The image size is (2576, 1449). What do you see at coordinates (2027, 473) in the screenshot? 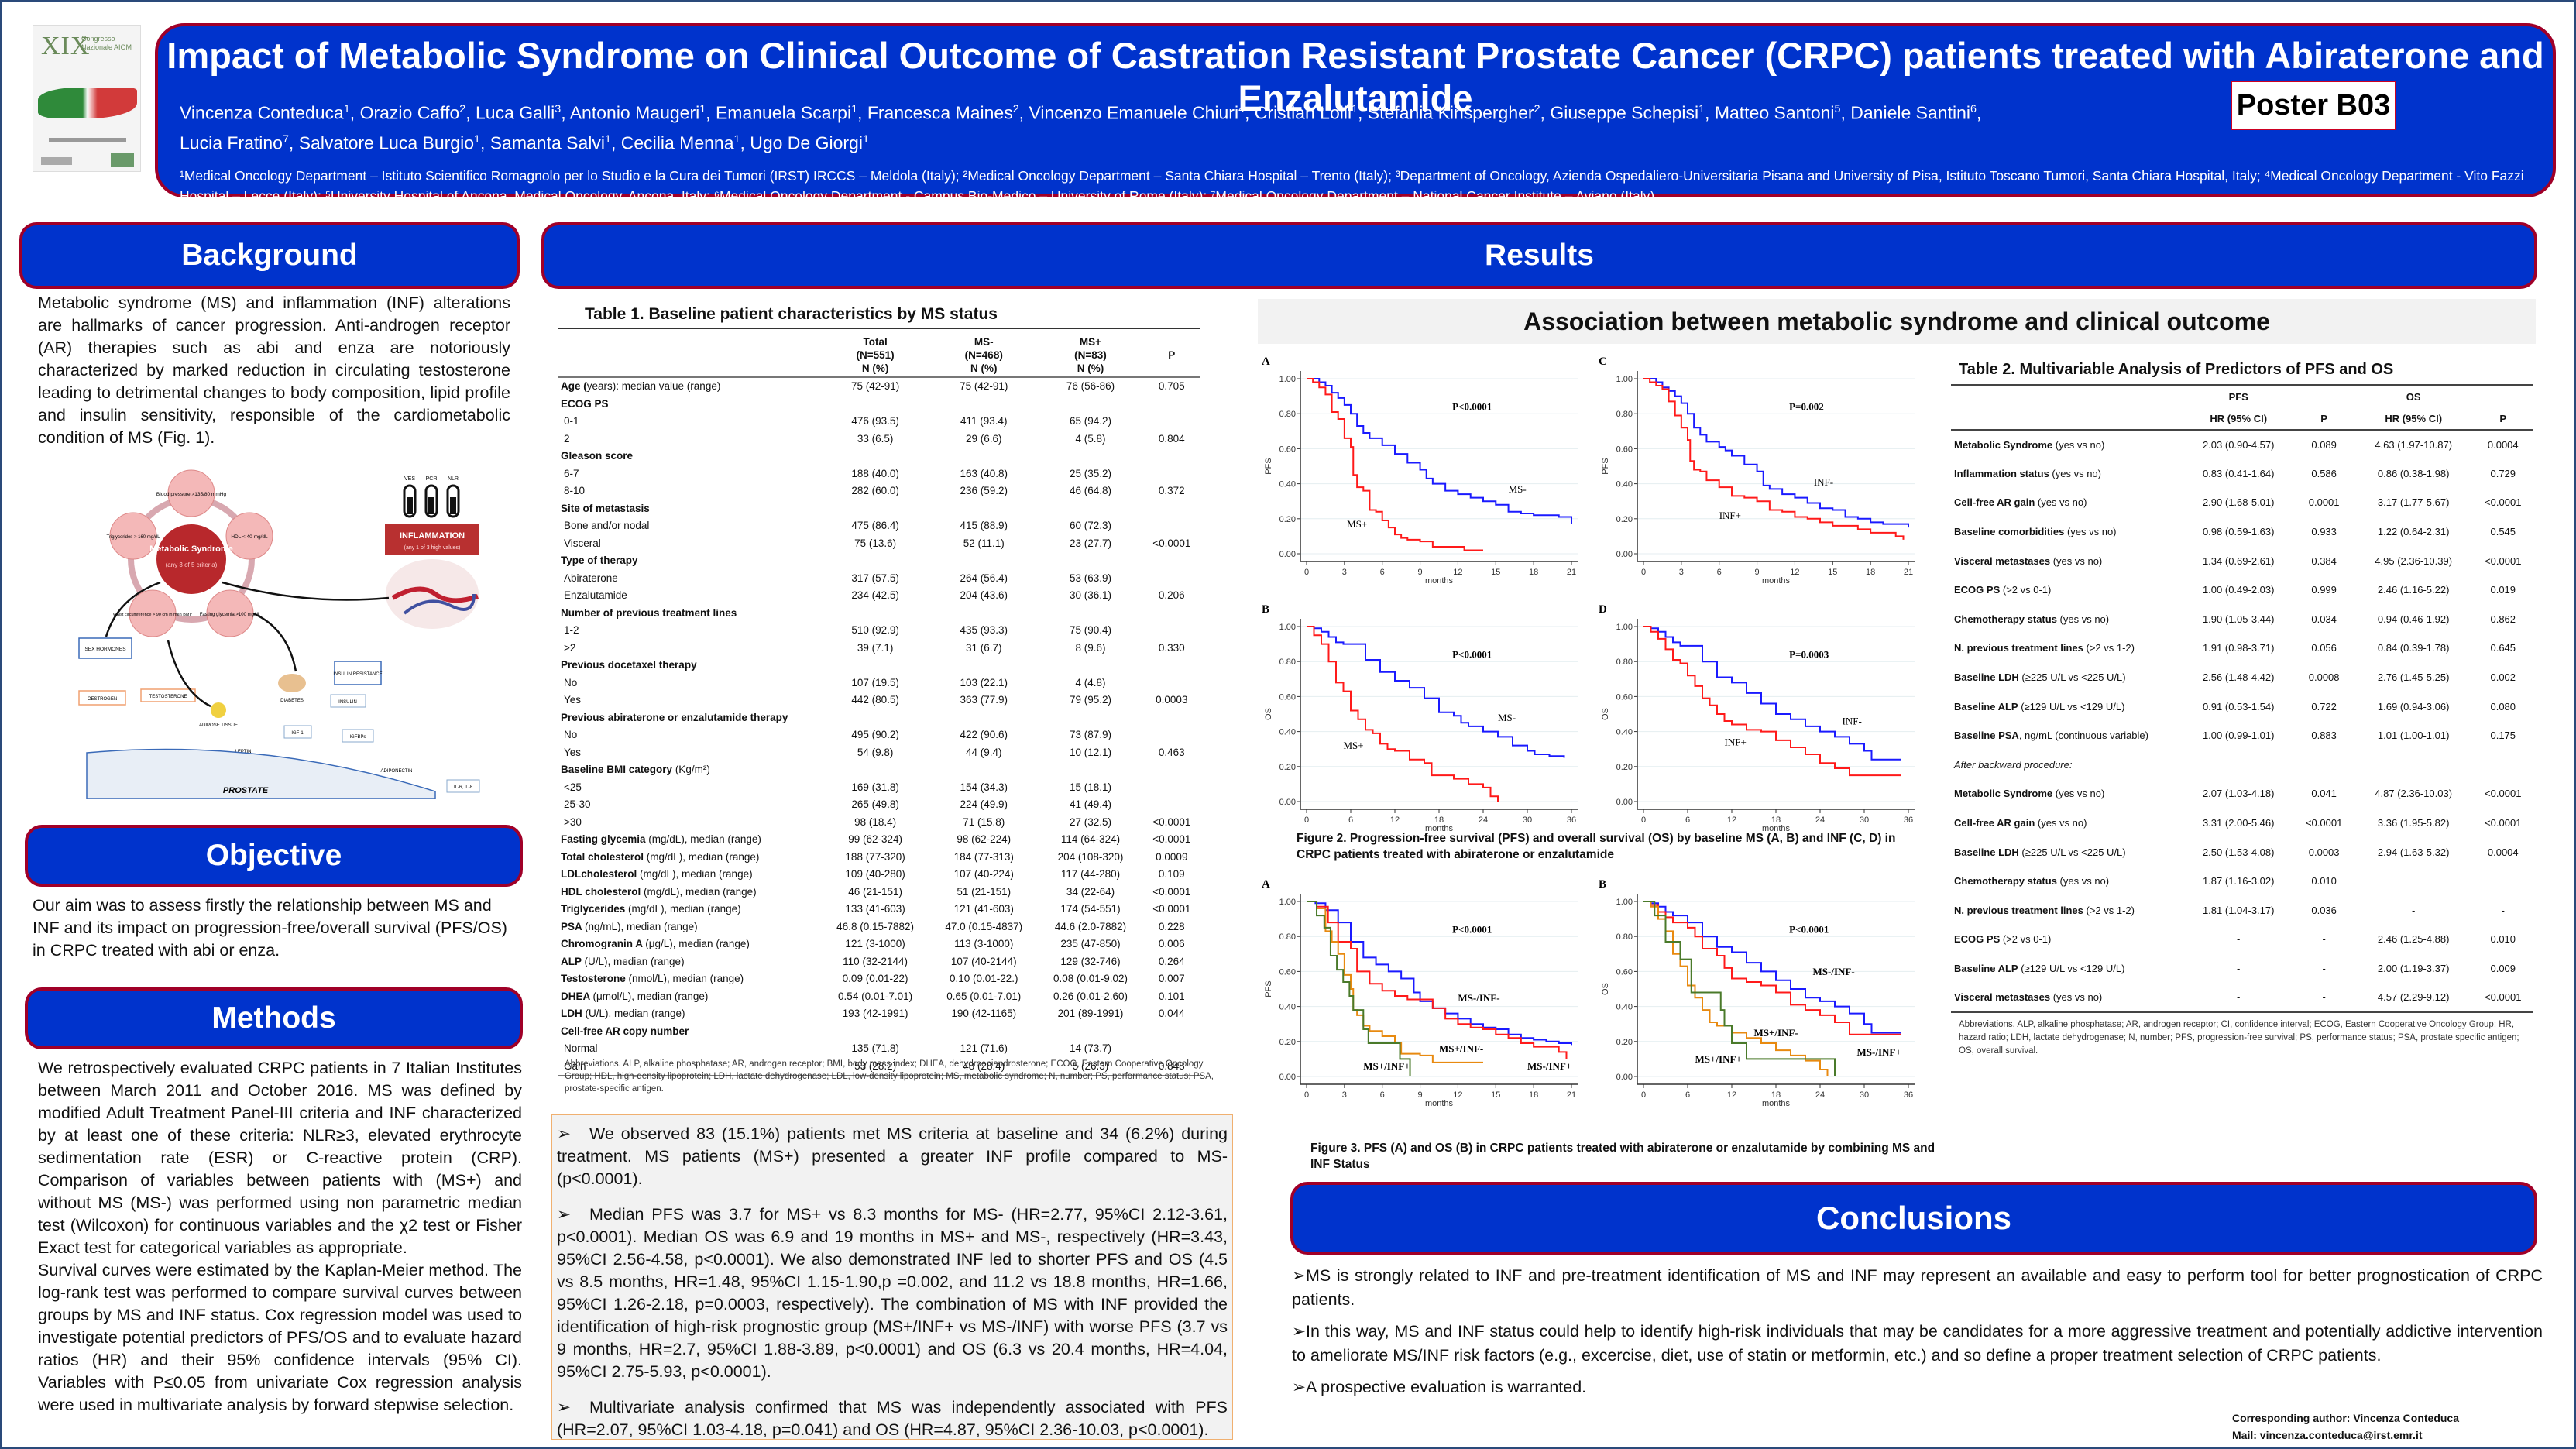
I see `row-label: Inflammation status (yes vs no)` at bounding box center [2027, 473].